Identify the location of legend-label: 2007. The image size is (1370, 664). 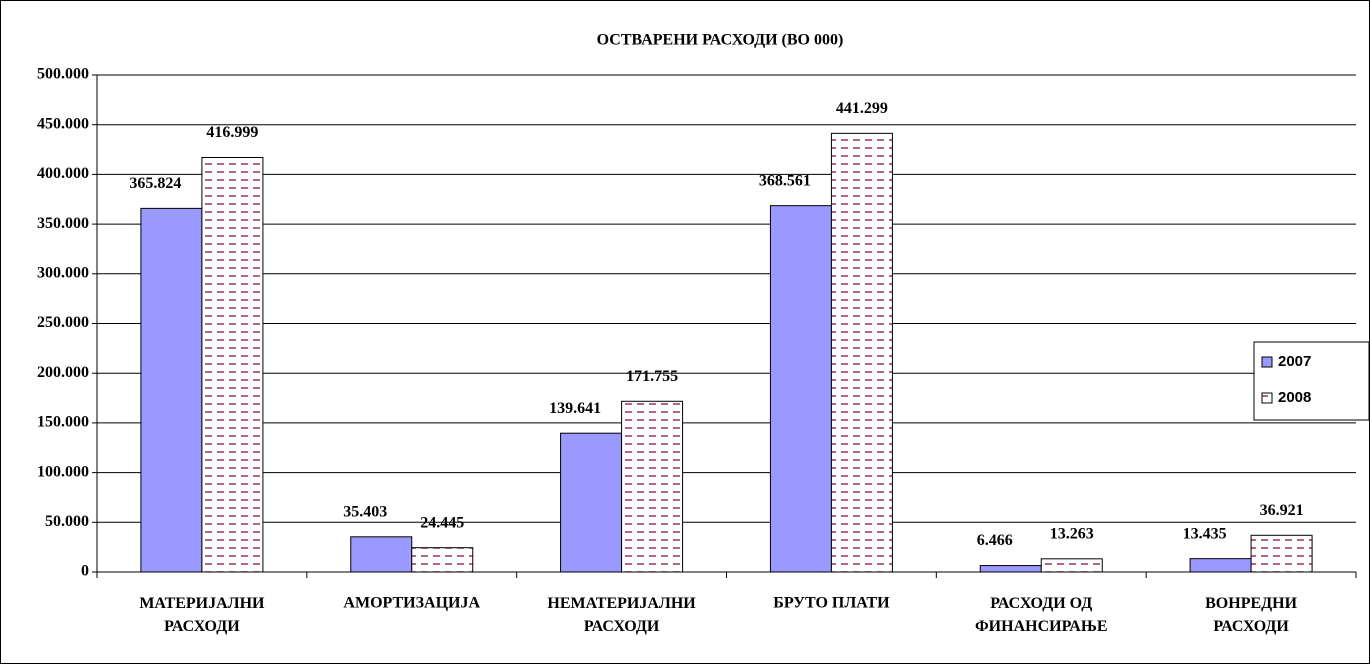
(1294, 361).